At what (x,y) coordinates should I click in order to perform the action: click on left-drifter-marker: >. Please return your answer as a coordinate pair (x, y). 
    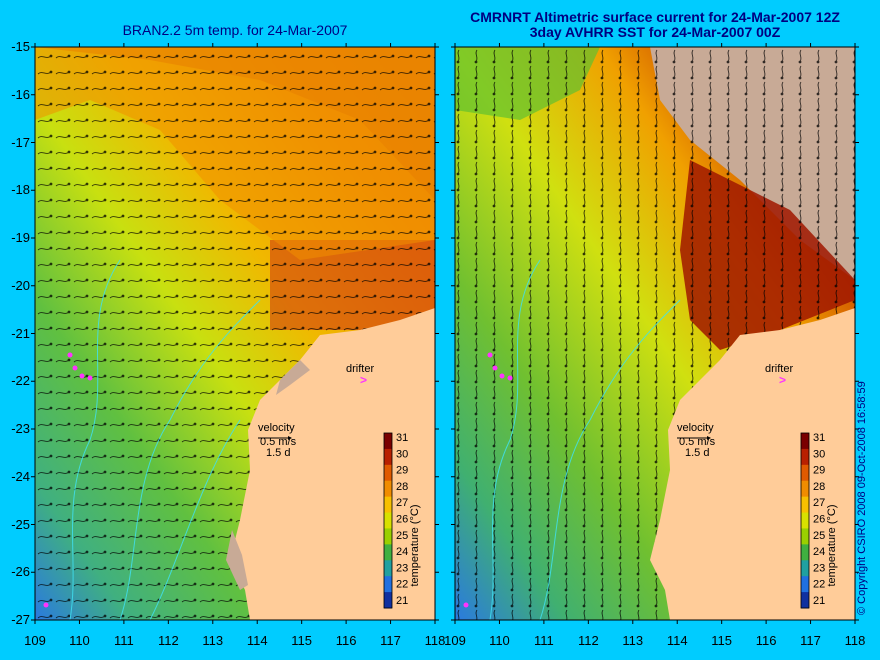
    Looking at the image, I should click on (363, 380).